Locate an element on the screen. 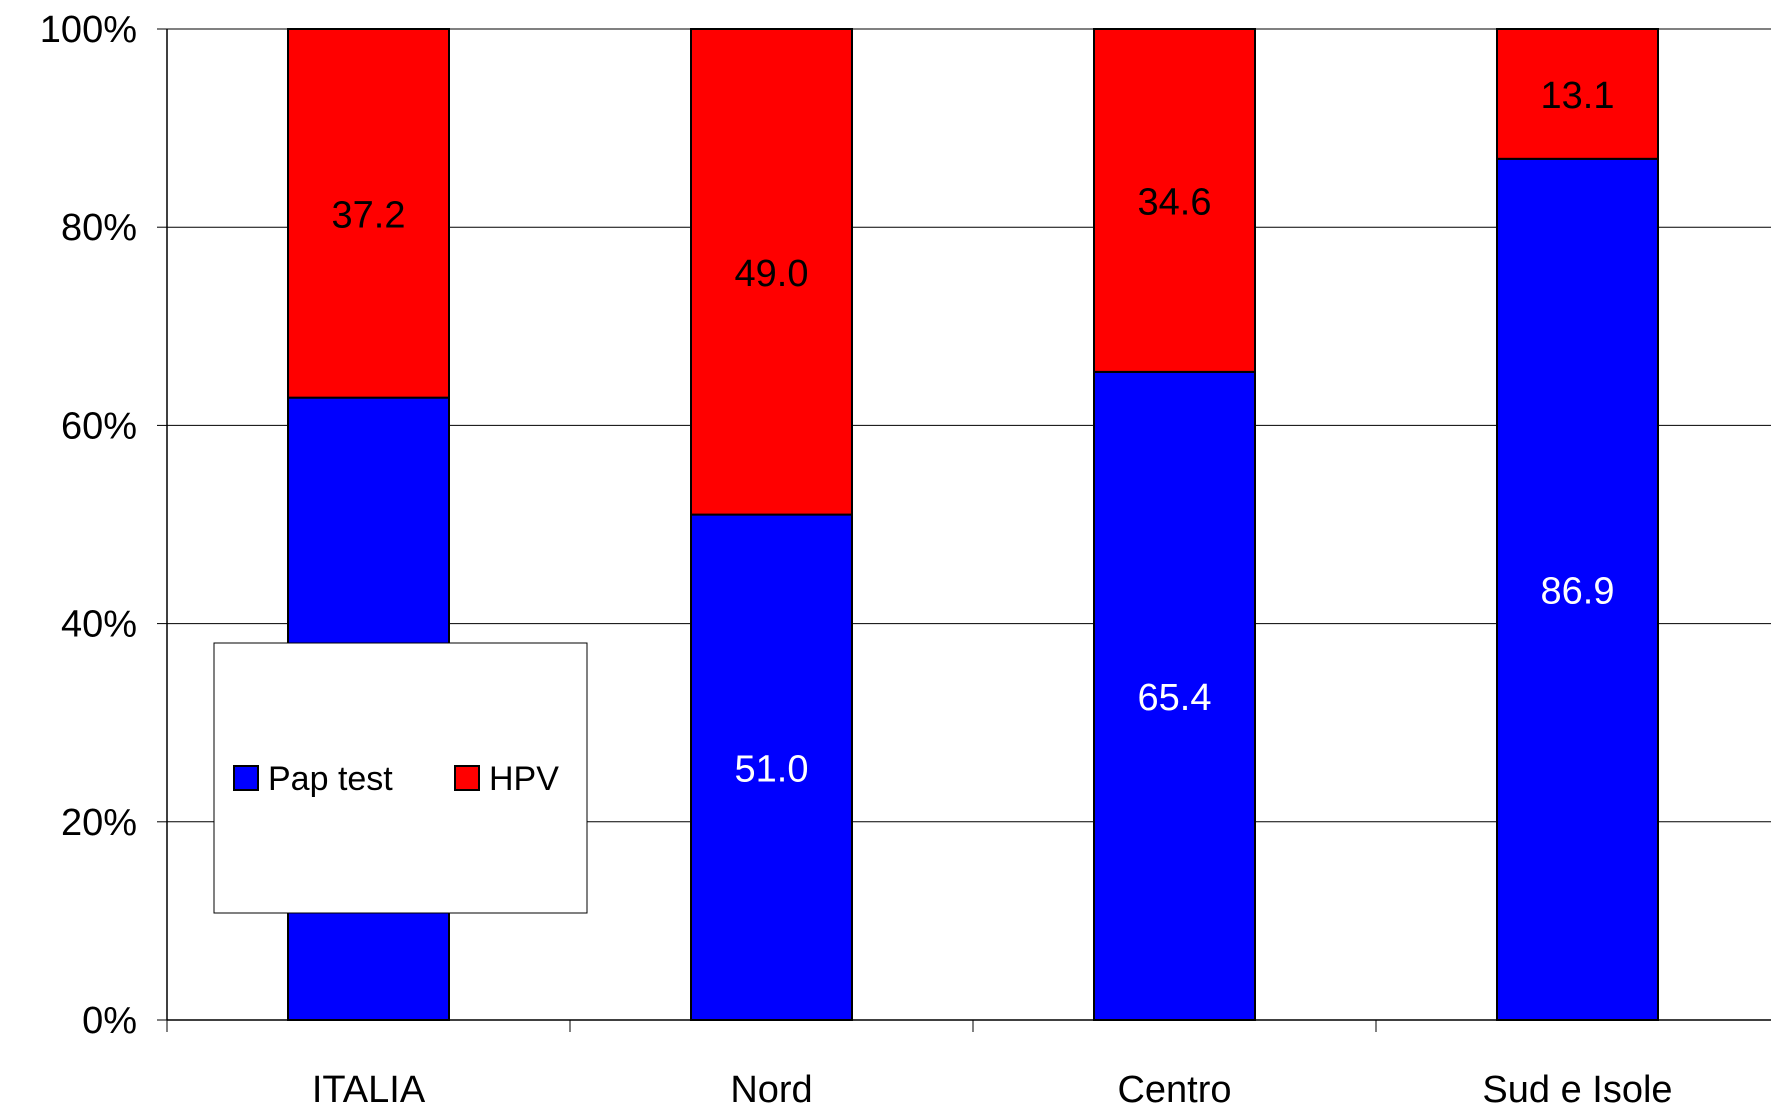 Image resolution: width=1771 pixels, height=1110 pixels. legend-label: HPV is located at coordinates (524, 779).